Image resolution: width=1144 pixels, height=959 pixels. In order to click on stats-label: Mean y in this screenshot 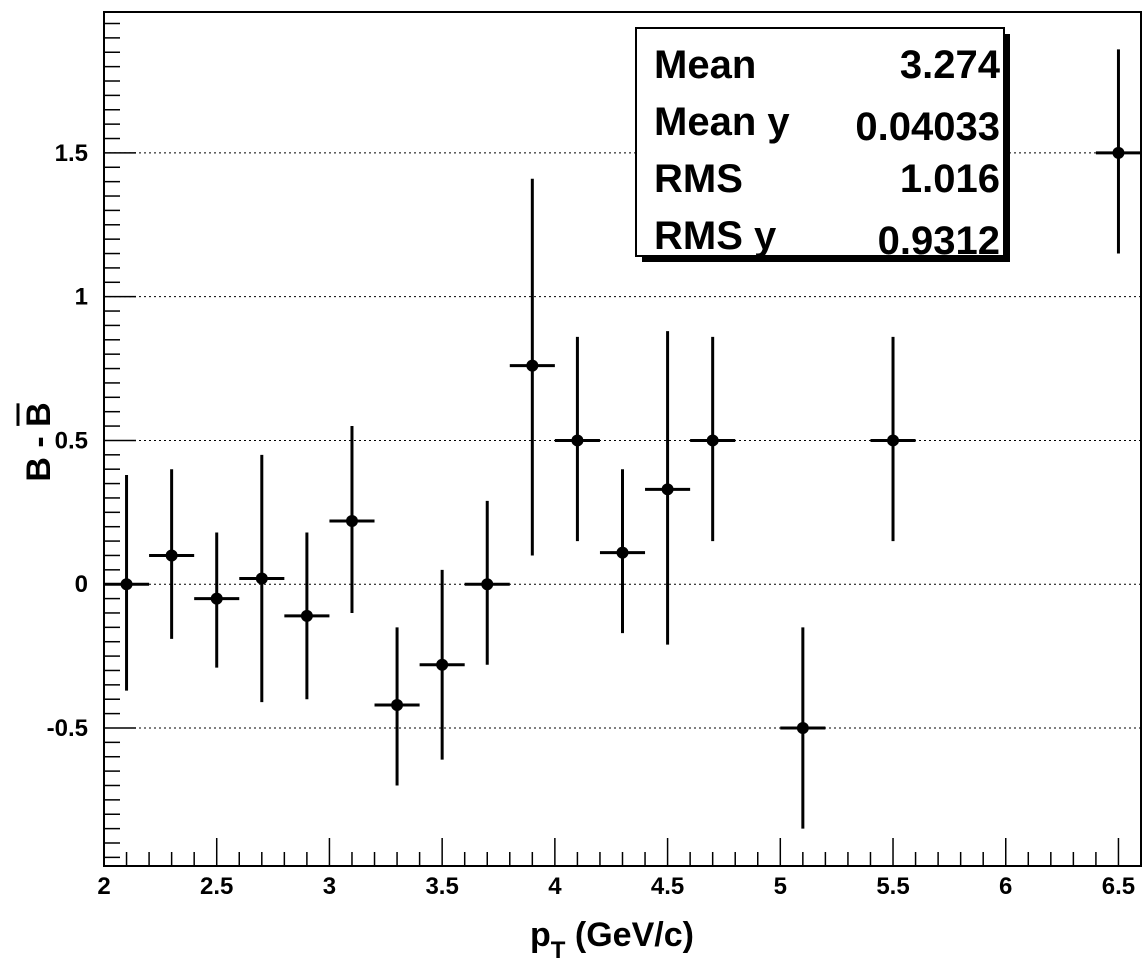, I will do `click(722, 122)`.